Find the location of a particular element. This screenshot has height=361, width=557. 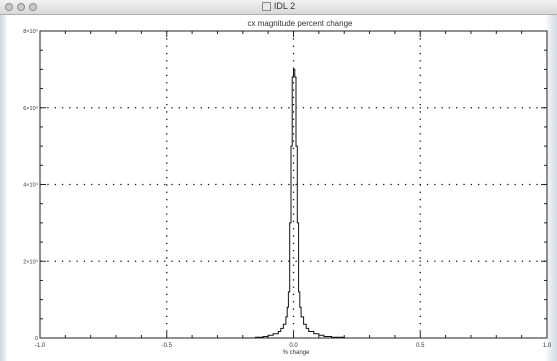

histogram-series-line is located at coordinates (293, 203).